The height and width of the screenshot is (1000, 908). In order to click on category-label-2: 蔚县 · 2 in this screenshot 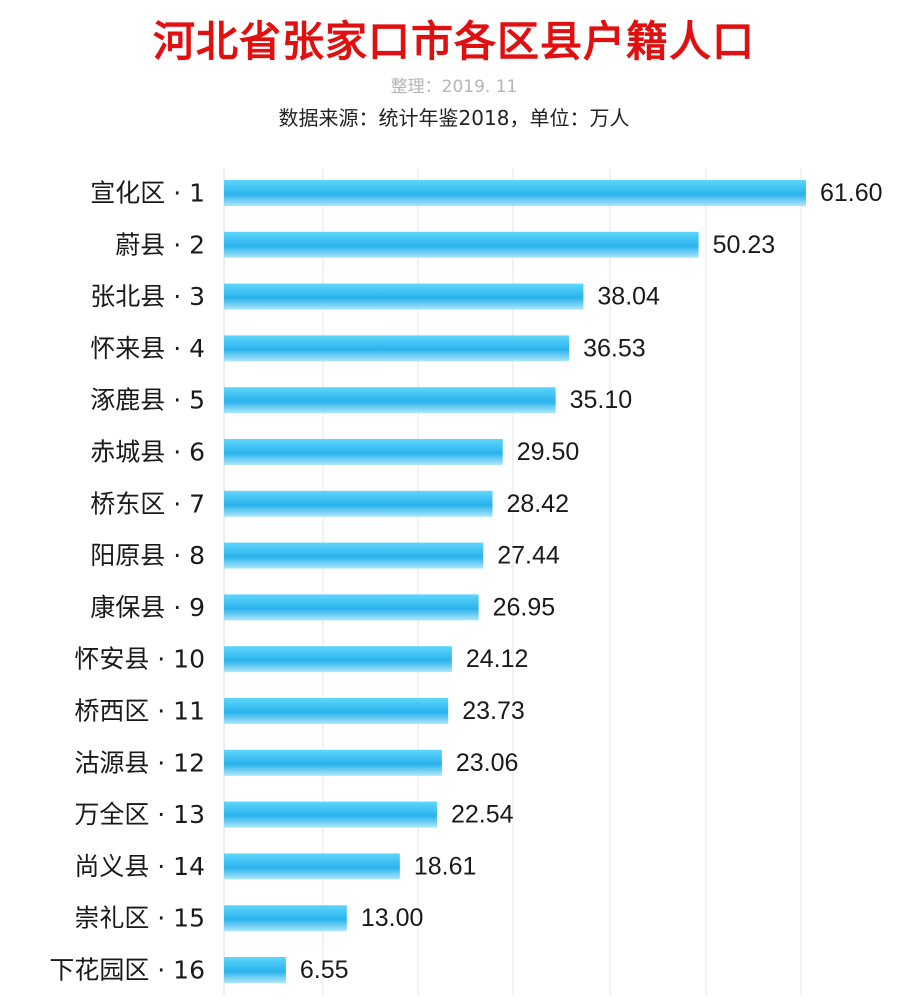, I will do `click(160, 244)`.